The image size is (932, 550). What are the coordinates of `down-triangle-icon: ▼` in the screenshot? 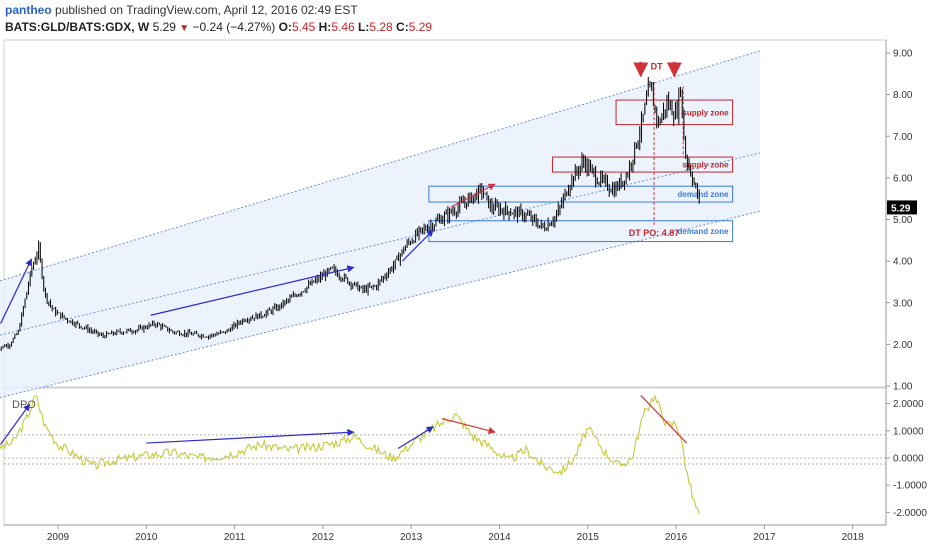 It's located at (184, 28).